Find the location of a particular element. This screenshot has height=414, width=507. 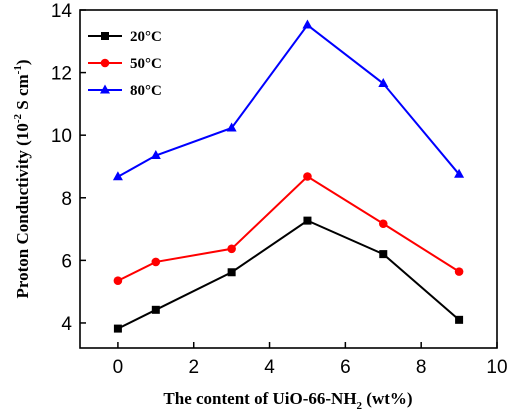

x-tick-label: 2 is located at coordinates (193, 367).